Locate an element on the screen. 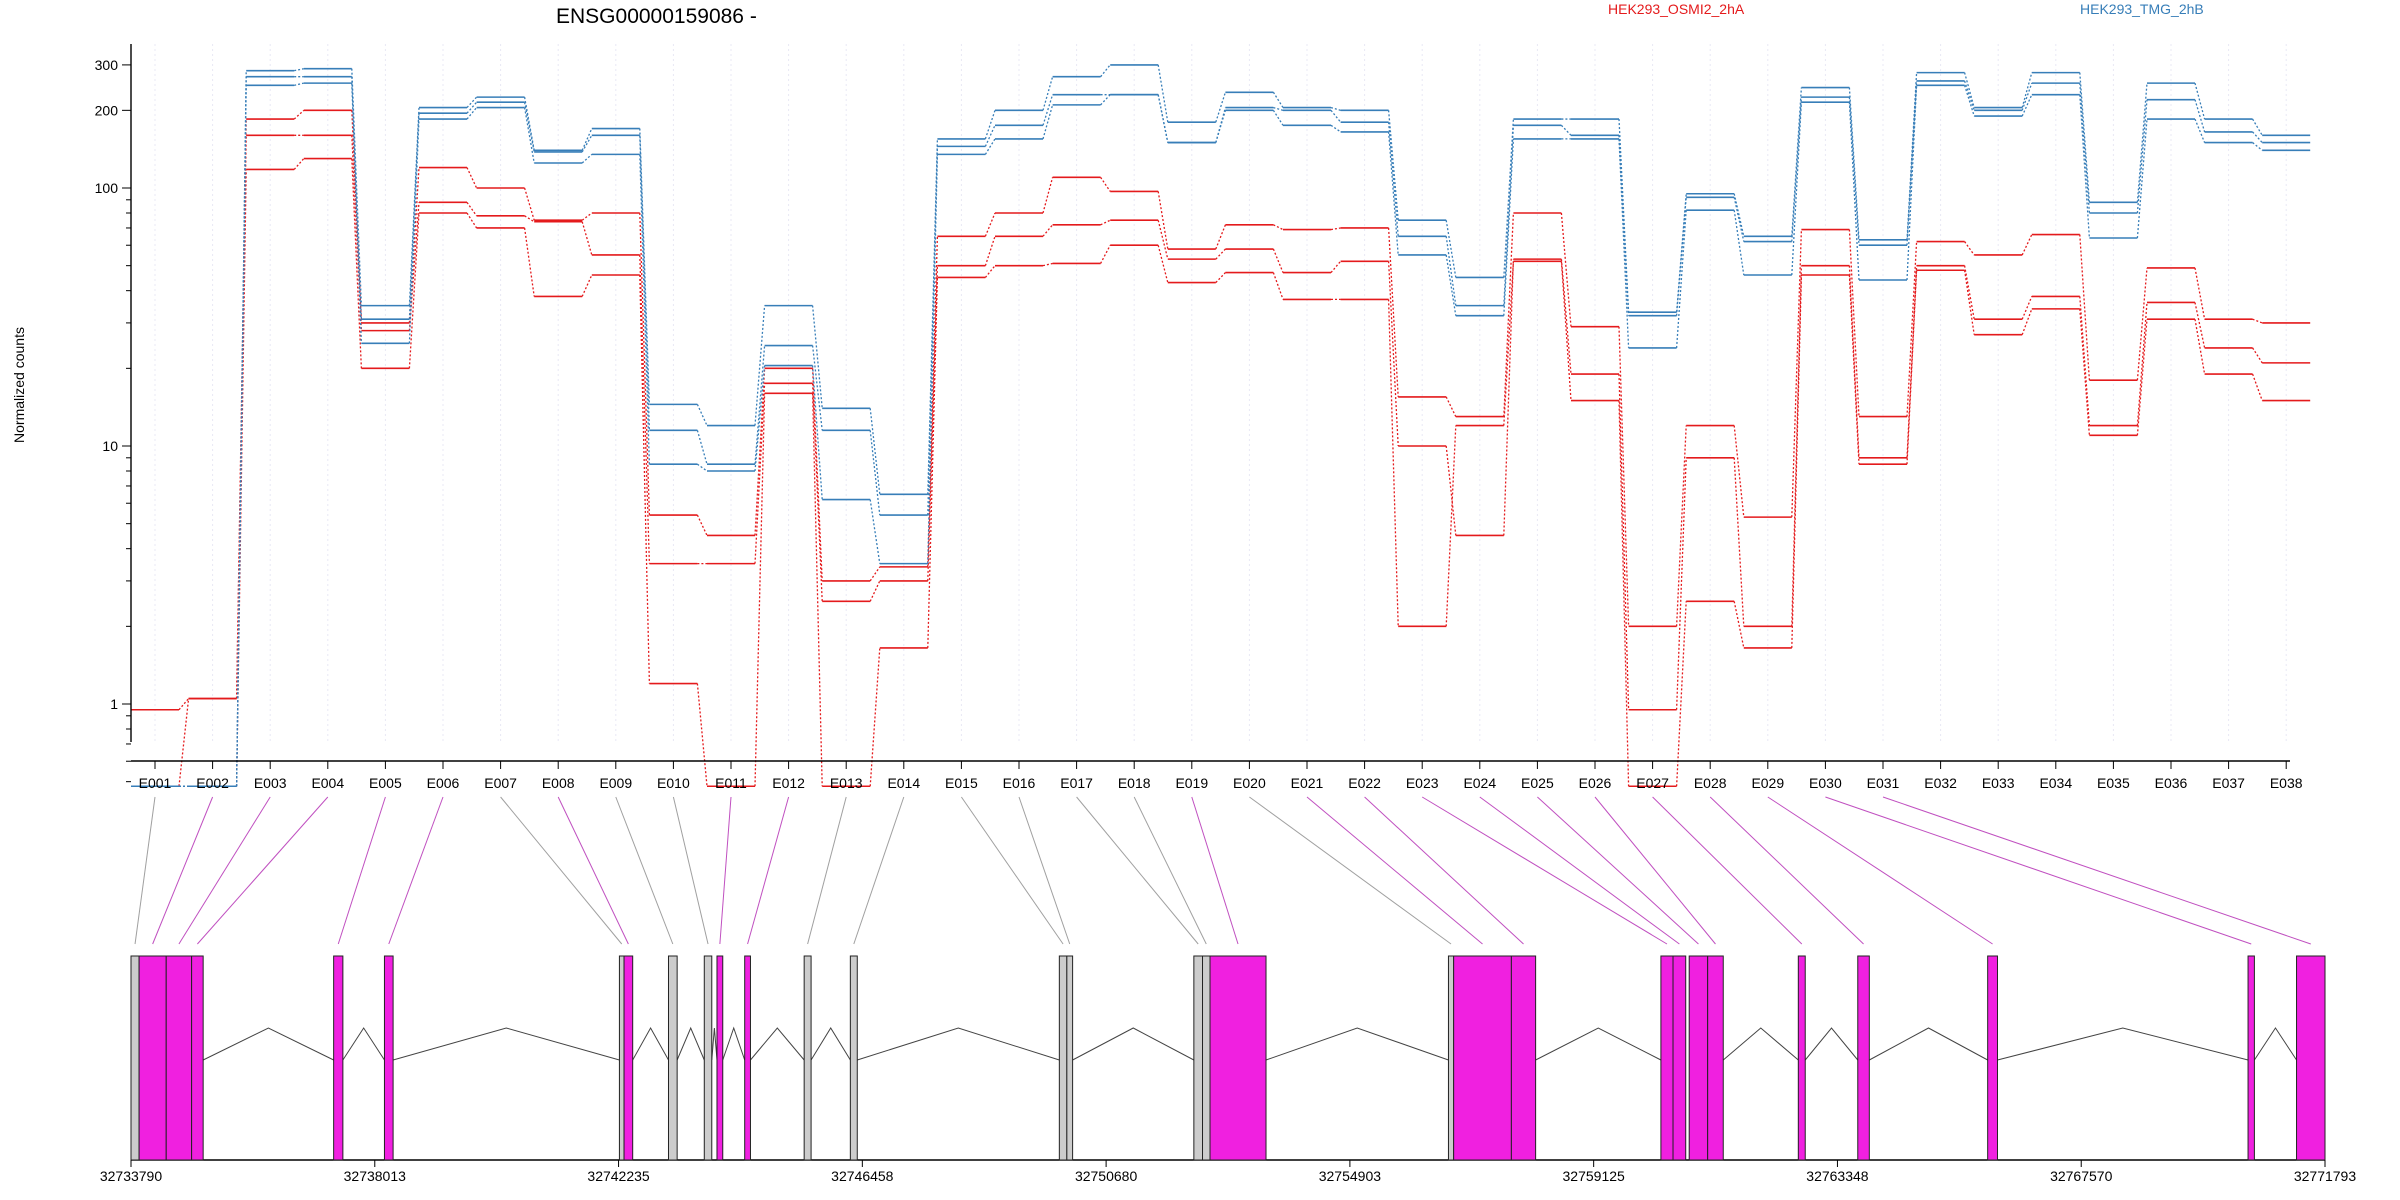 Image resolution: width=2400 pixels, height=1200 pixels. x-tick-label: E008 is located at coordinates (558, 783).